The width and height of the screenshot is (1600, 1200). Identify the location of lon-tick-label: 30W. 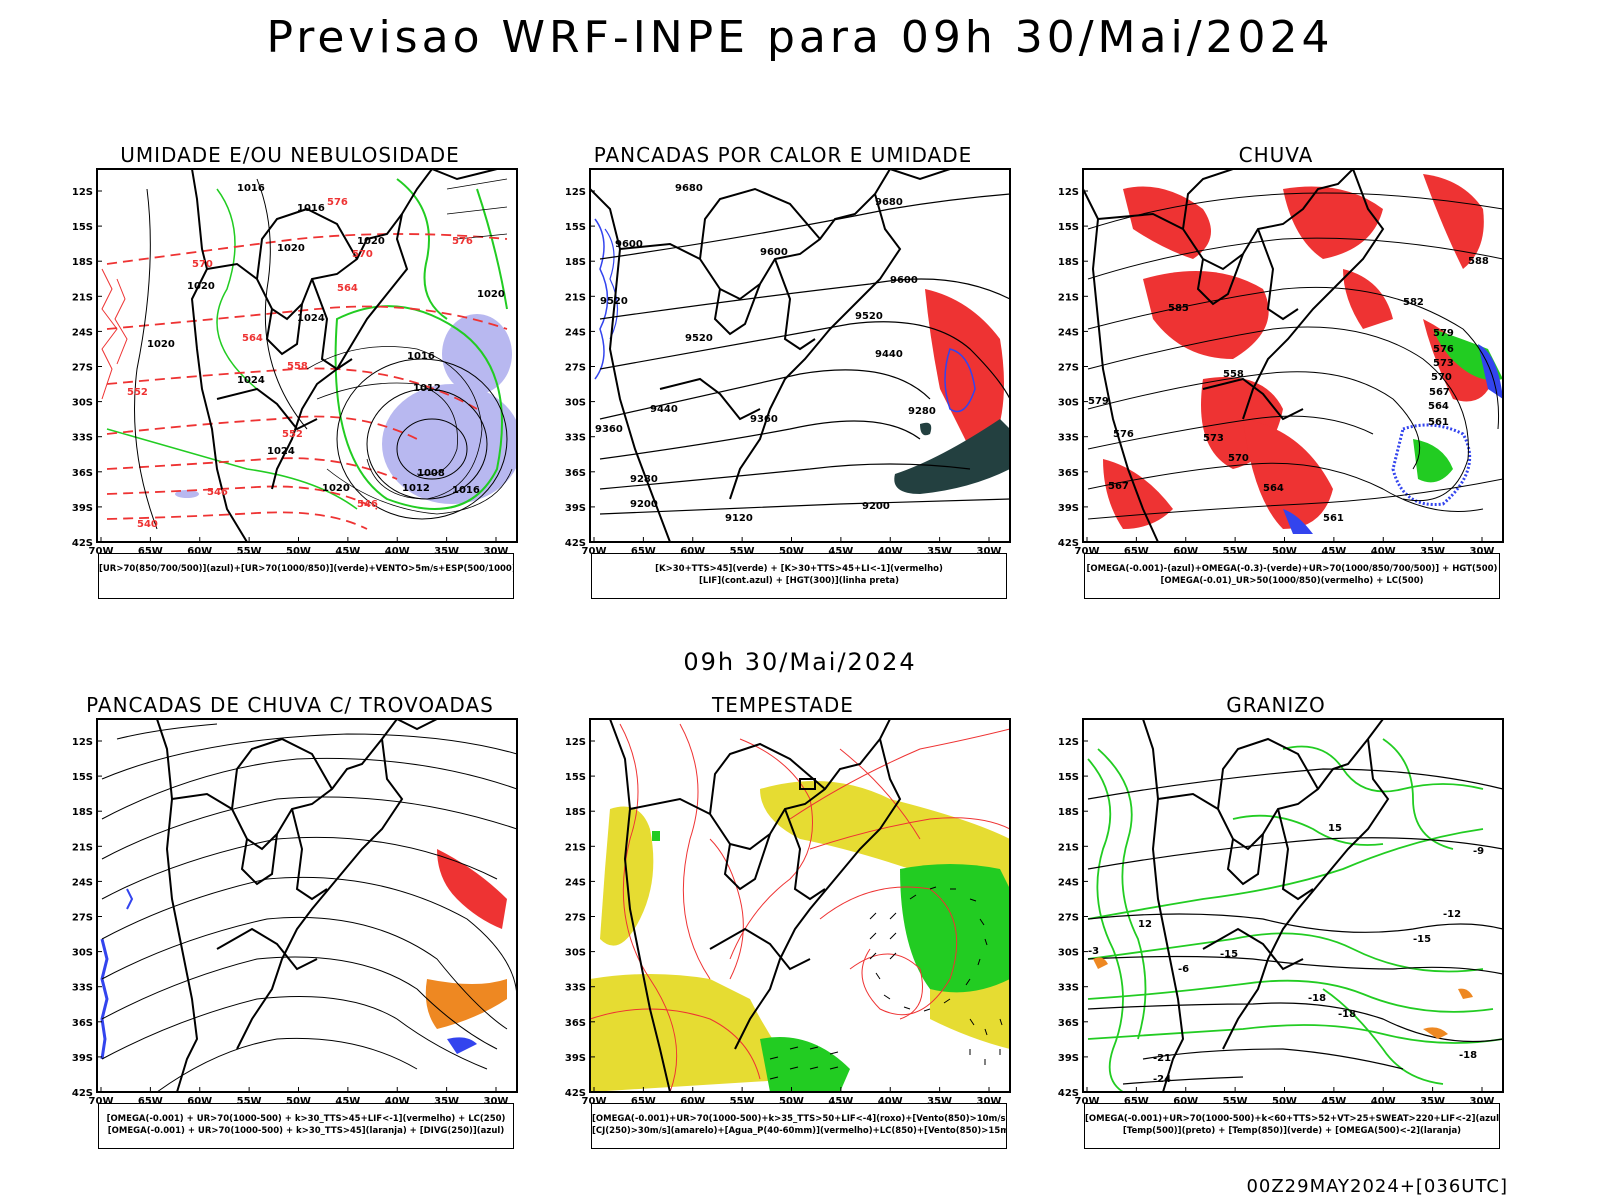
(1482, 1101).